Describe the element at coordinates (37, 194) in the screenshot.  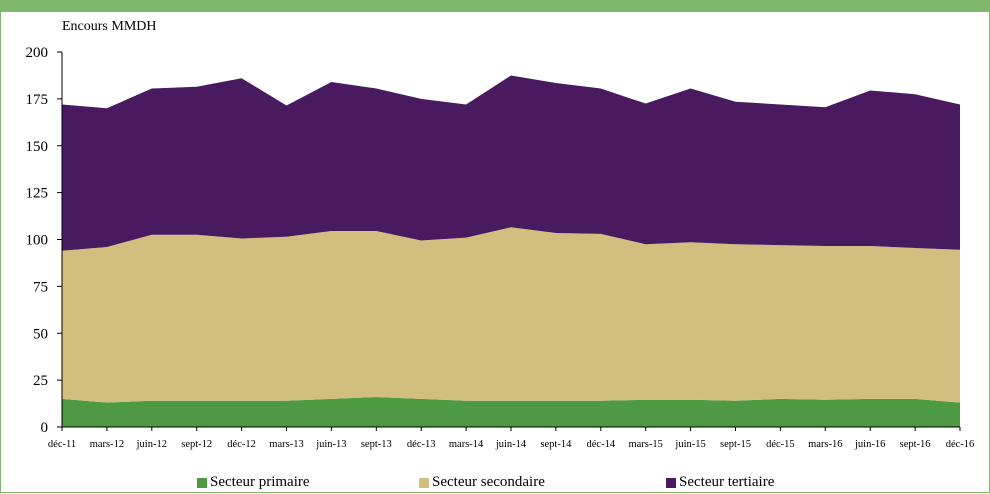
I see `y-tick-label: 125` at that location.